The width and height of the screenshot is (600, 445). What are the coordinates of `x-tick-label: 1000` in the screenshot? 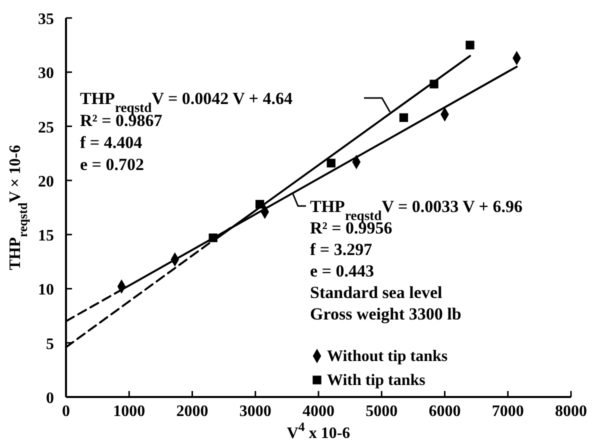 It's located at (129, 411).